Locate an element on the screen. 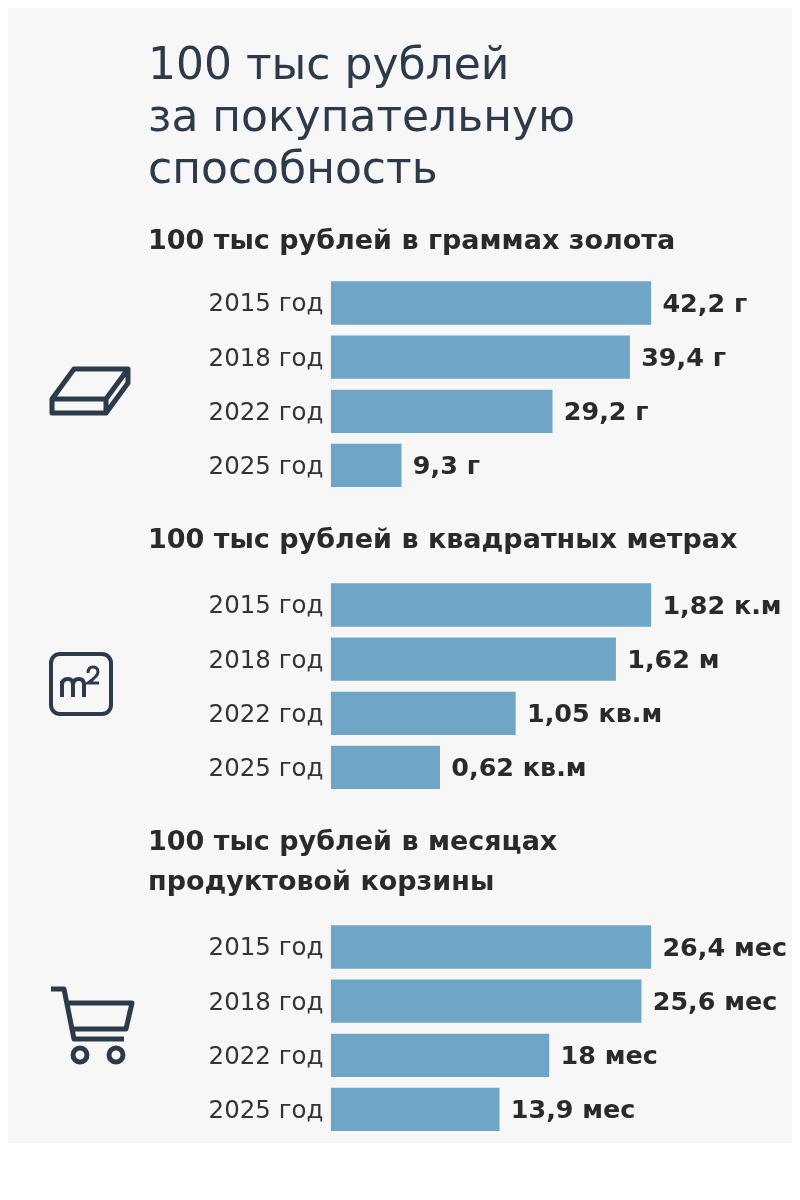  data-label: 26,4 мес is located at coordinates (724, 947).